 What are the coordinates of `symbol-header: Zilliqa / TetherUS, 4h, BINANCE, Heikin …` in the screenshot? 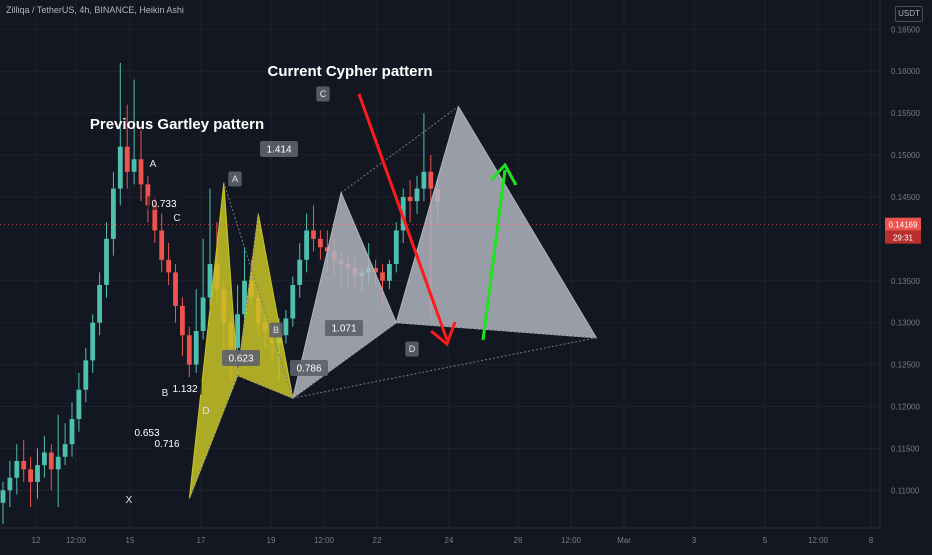 It's located at (95, 10).